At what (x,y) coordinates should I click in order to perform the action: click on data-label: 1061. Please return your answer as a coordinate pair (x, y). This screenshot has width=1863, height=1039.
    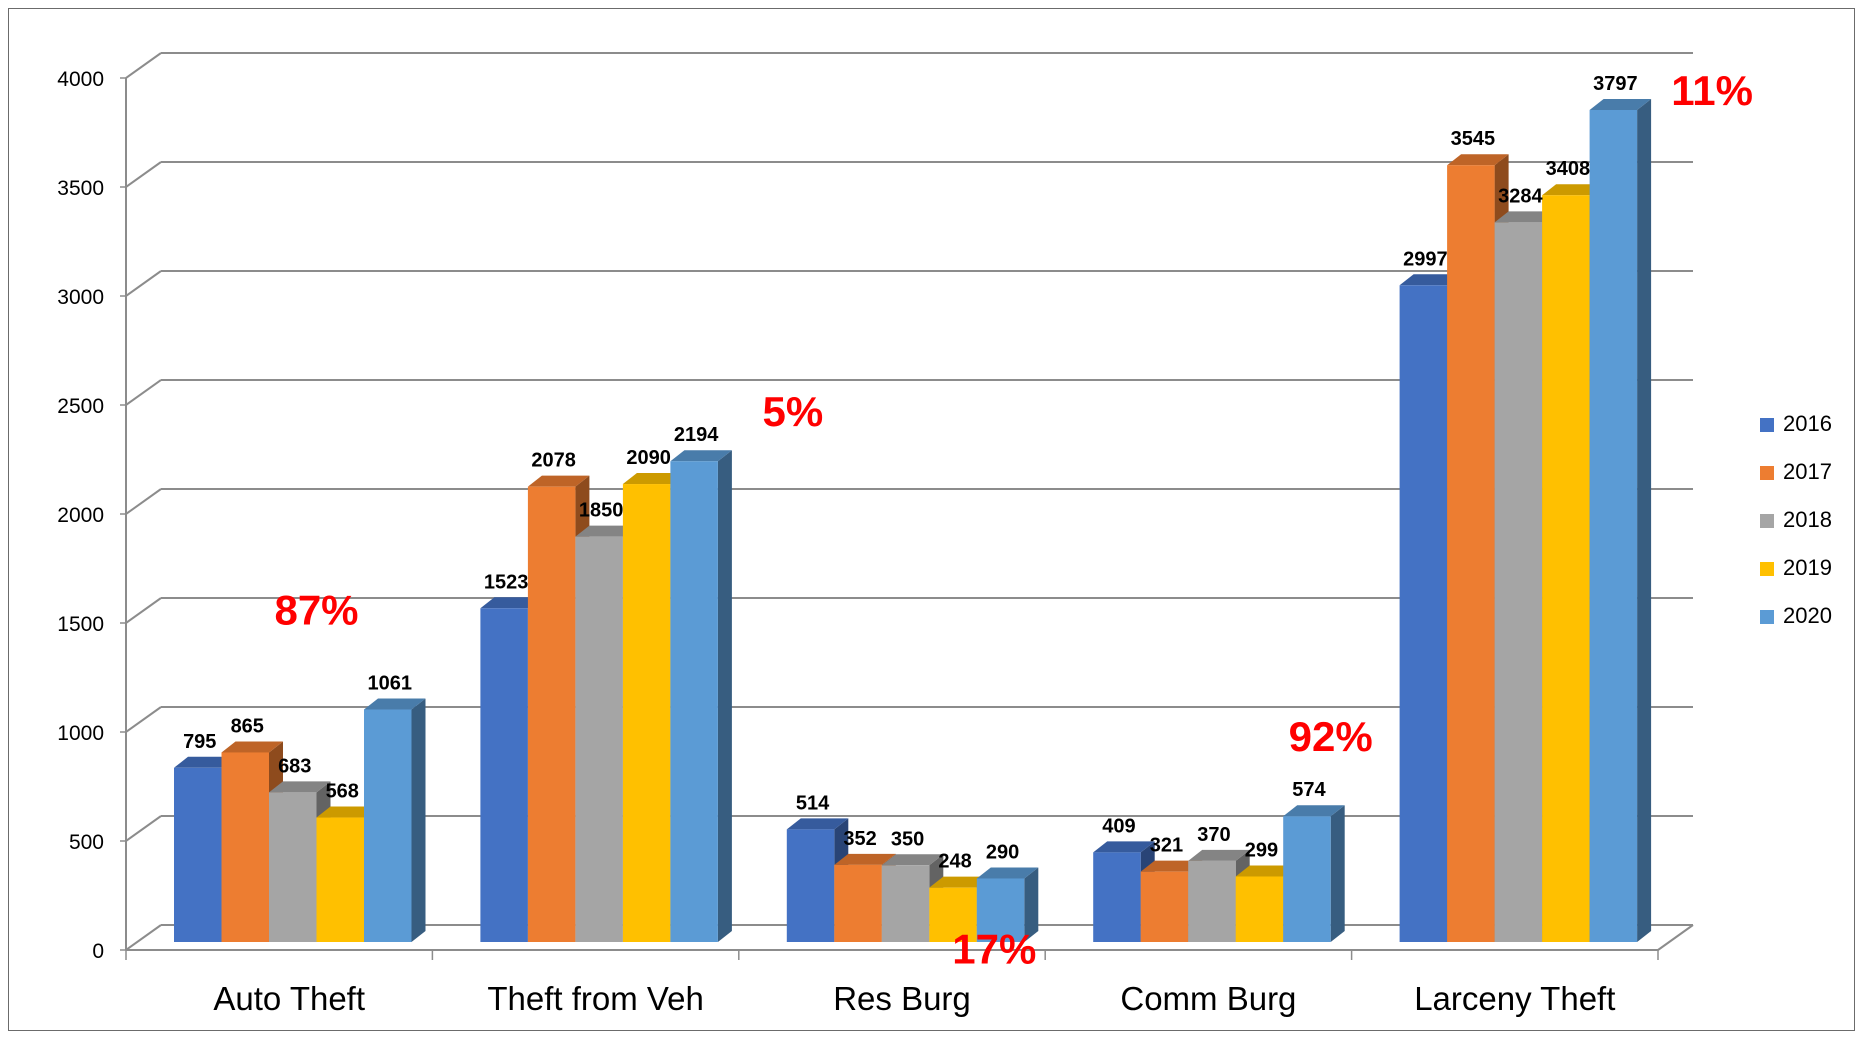
    Looking at the image, I should click on (390, 684).